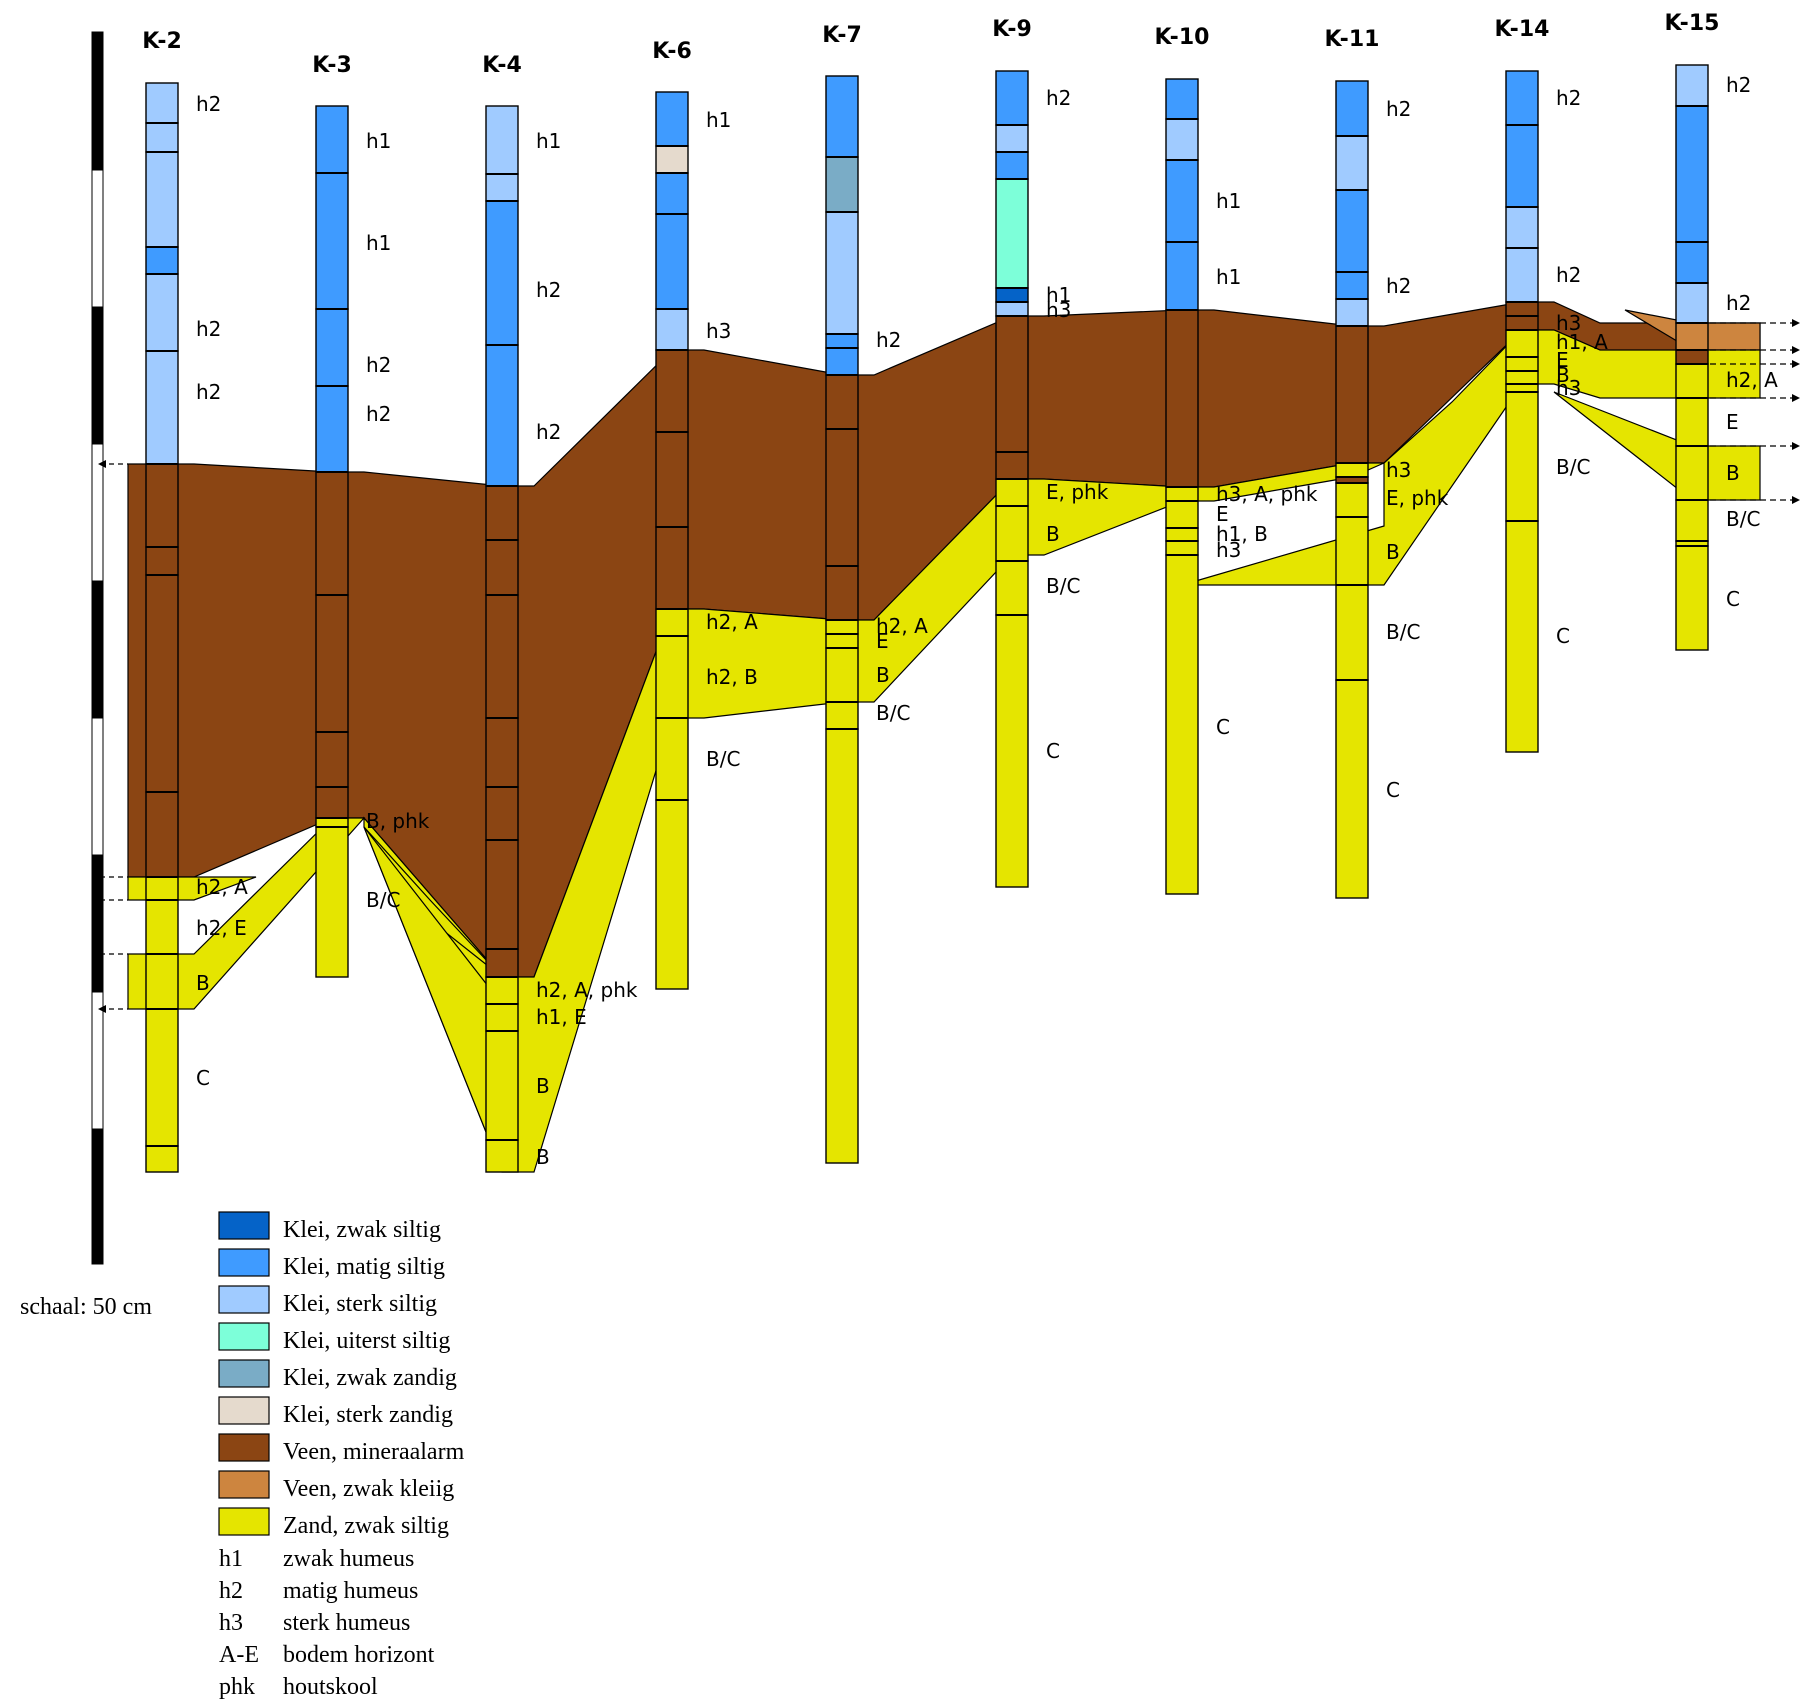 The height and width of the screenshot is (1704, 1802). What do you see at coordinates (244, 1336) in the screenshot?
I see `legend-swatch` at bounding box center [244, 1336].